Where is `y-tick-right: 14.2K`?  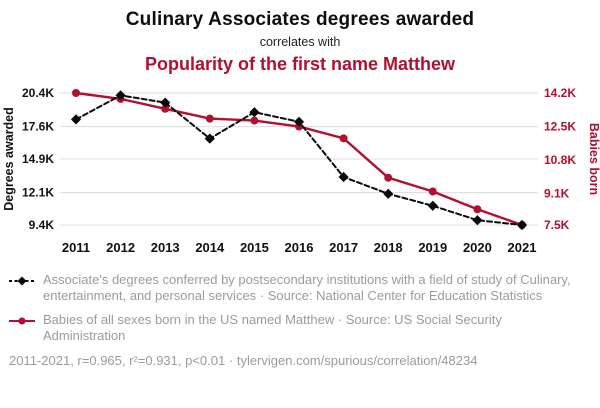
y-tick-right: 14.2K is located at coordinates (560, 93).